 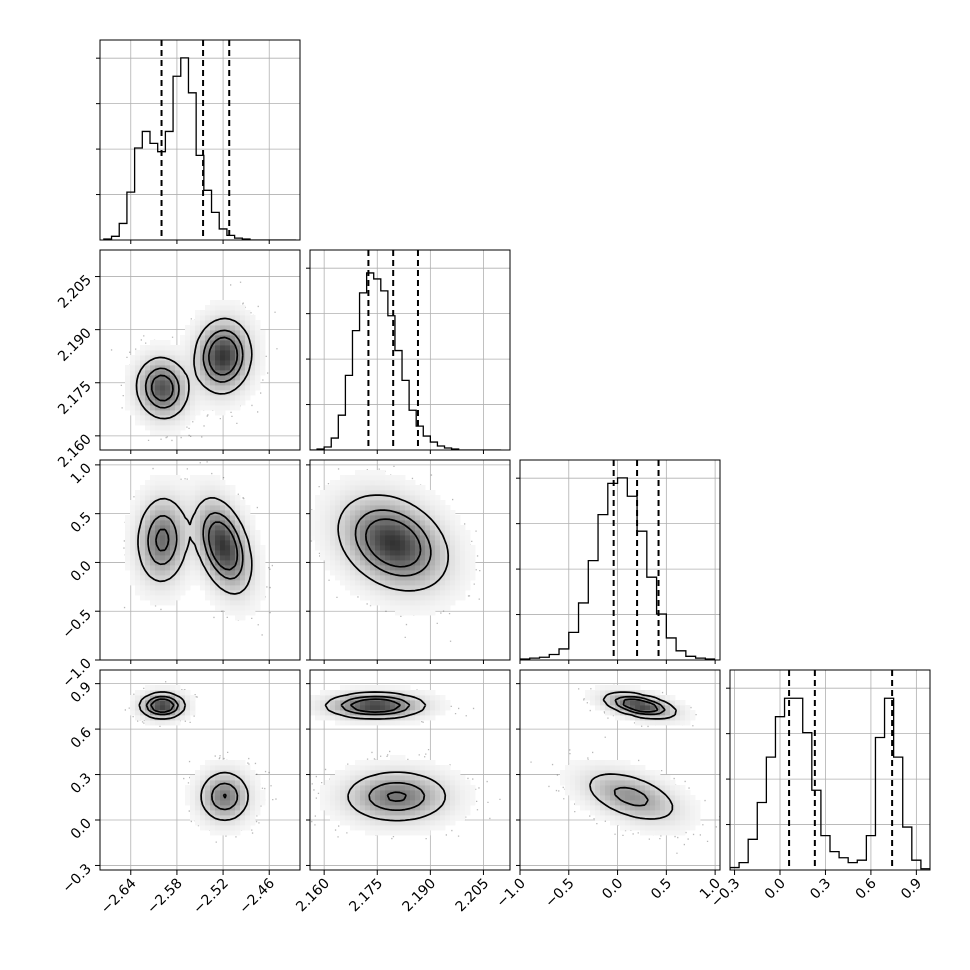 What do you see at coordinates (192, 753) in the screenshot?
I see `contour-line` at bounding box center [192, 753].